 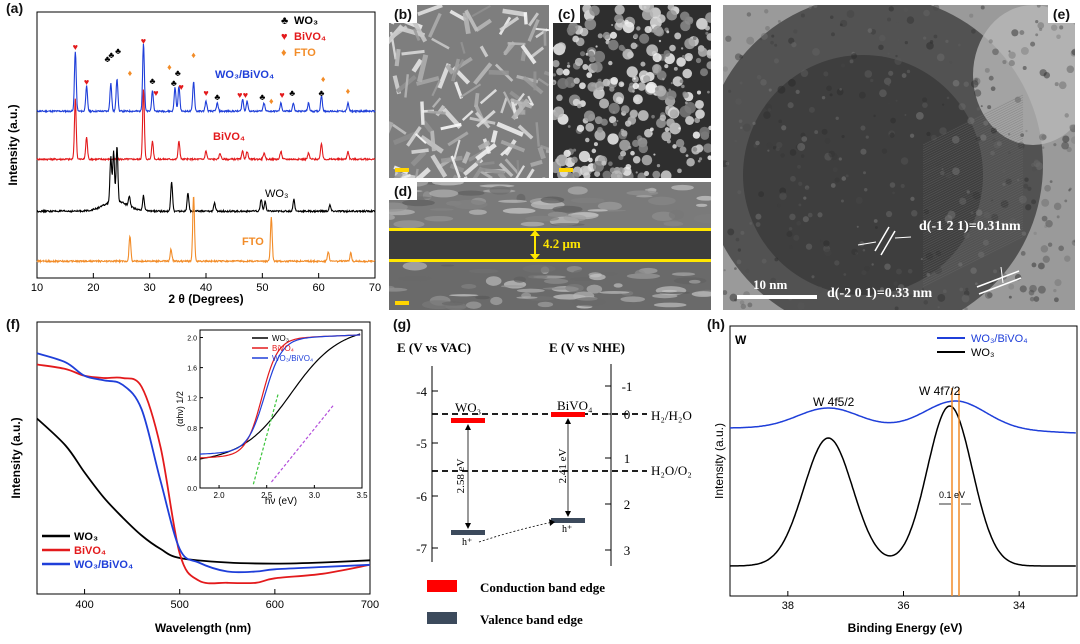 I want to click on xps-xtick: 36, so click(x=903, y=606).